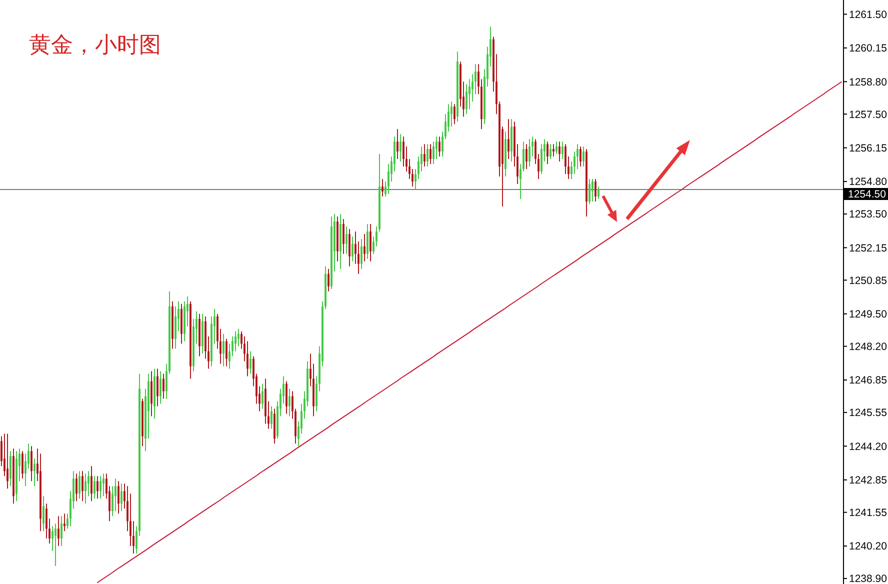 Image resolution: width=888 pixels, height=584 pixels. Describe the element at coordinates (868, 346) in the screenshot. I see `y-tick-label: 1248.20` at that location.